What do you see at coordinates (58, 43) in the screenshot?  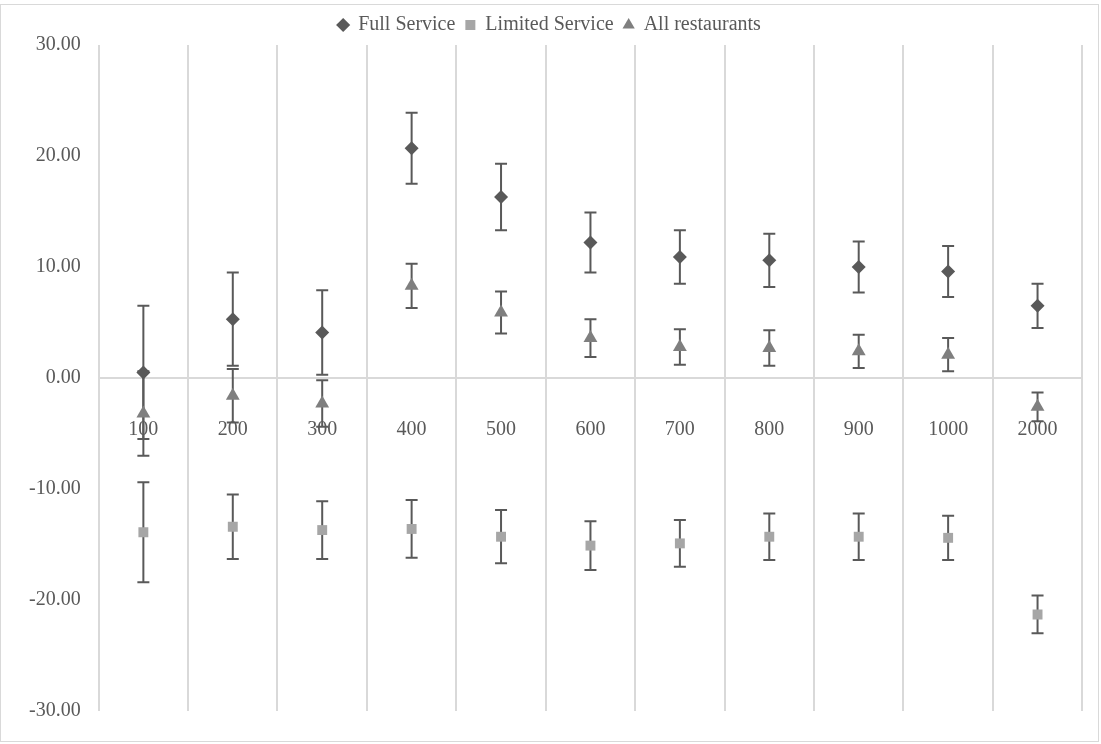 I see `y-tick-label: 30.00` at bounding box center [58, 43].